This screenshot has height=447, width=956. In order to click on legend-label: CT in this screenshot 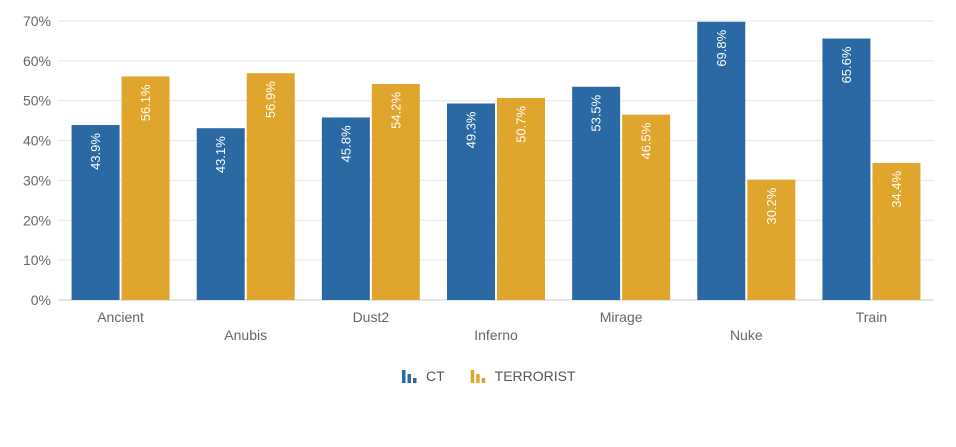, I will do `click(435, 376)`.